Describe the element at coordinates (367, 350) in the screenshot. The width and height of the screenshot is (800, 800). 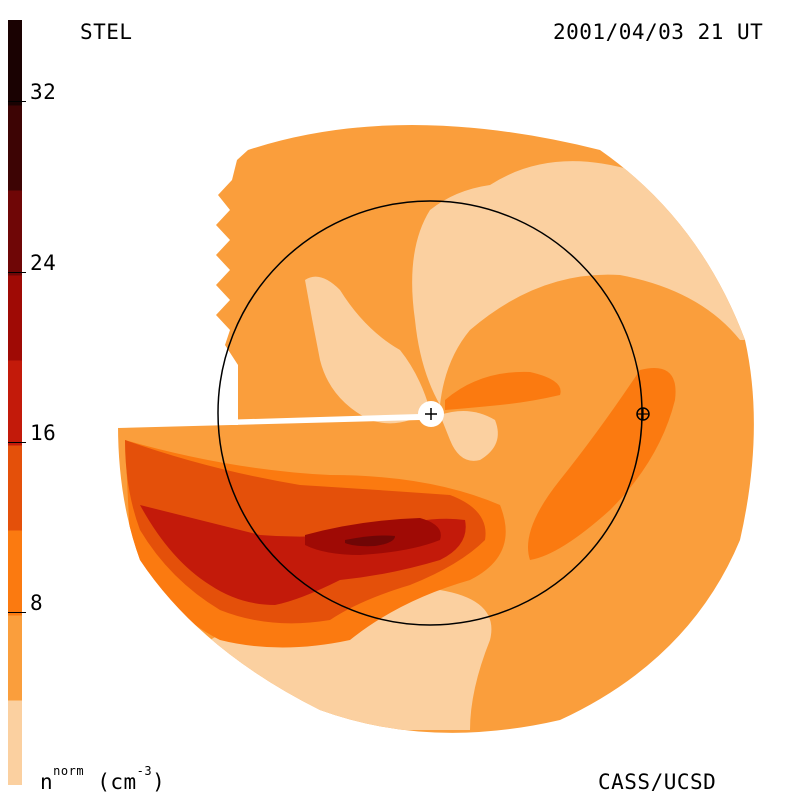
I see `low-density-northwest-plume` at that location.